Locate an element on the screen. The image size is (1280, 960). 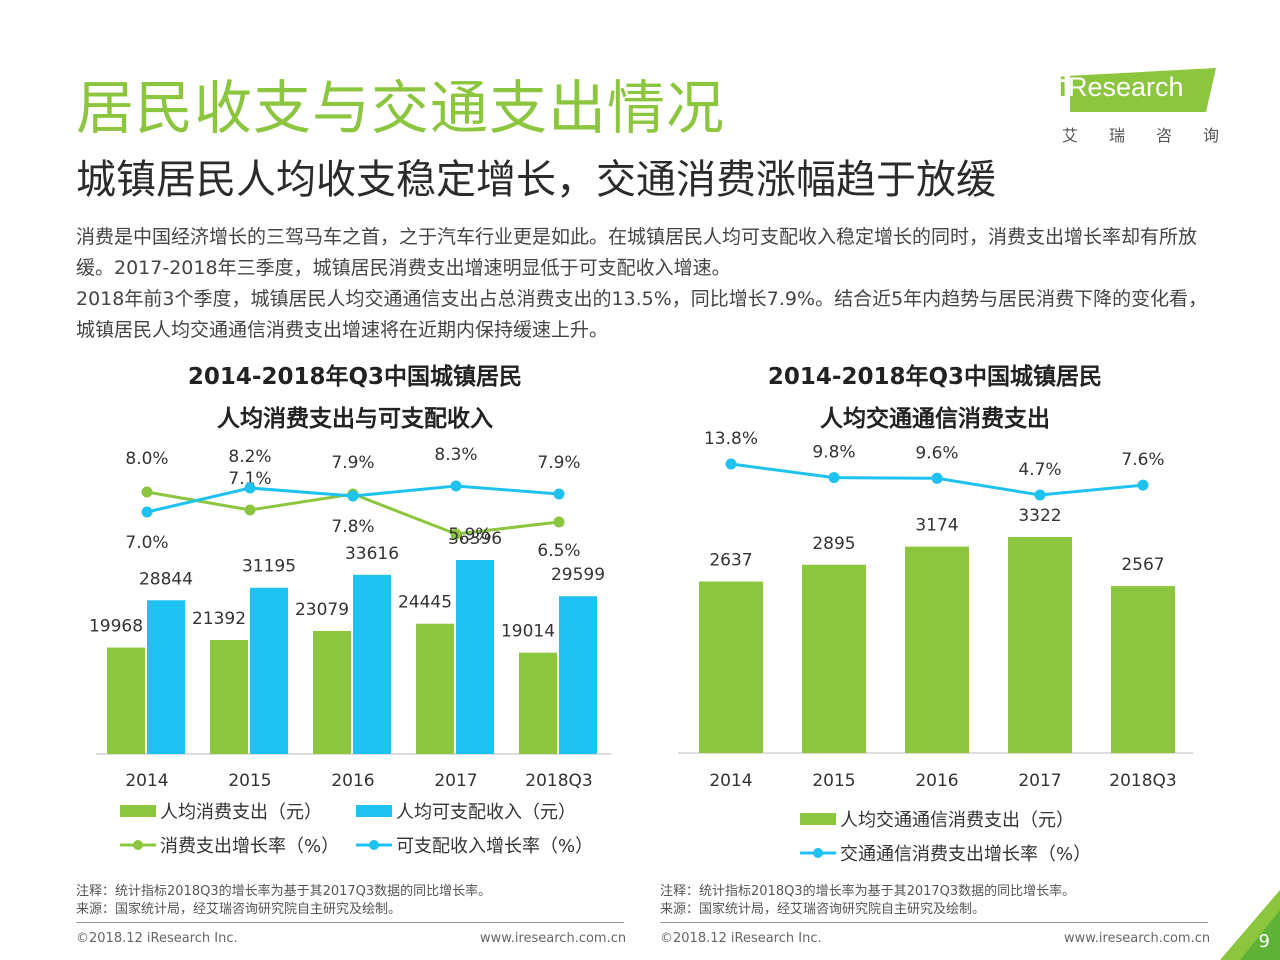
bar-income-2014 is located at coordinates (166, 677).